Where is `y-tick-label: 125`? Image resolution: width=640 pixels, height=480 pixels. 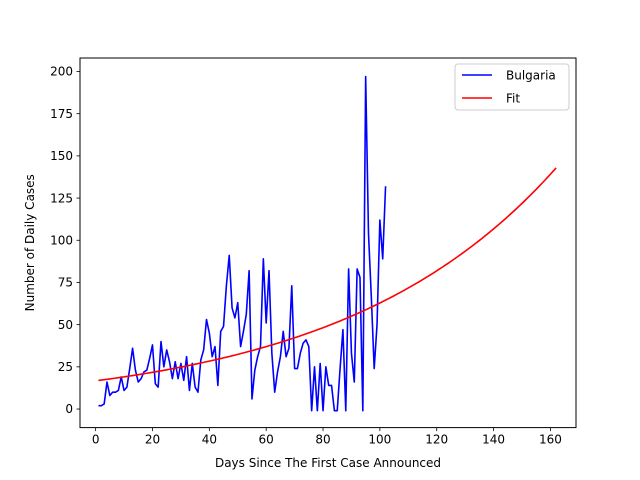 y-tick-label: 125 is located at coordinates (61, 198).